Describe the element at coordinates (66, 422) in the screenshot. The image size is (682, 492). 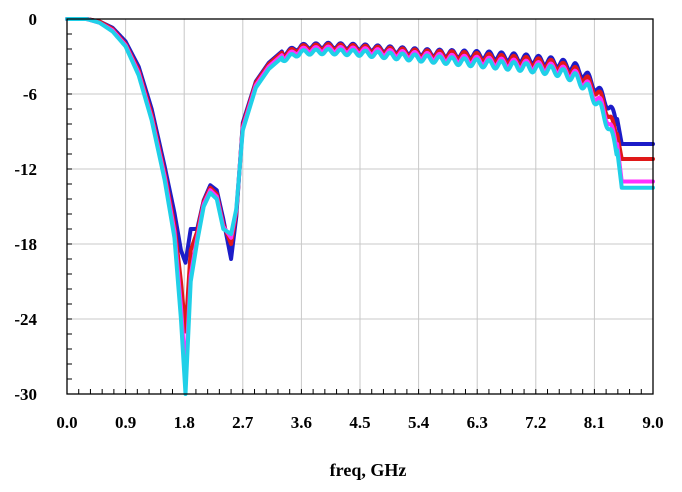
I see `x-tick-label: 0.0` at that location.